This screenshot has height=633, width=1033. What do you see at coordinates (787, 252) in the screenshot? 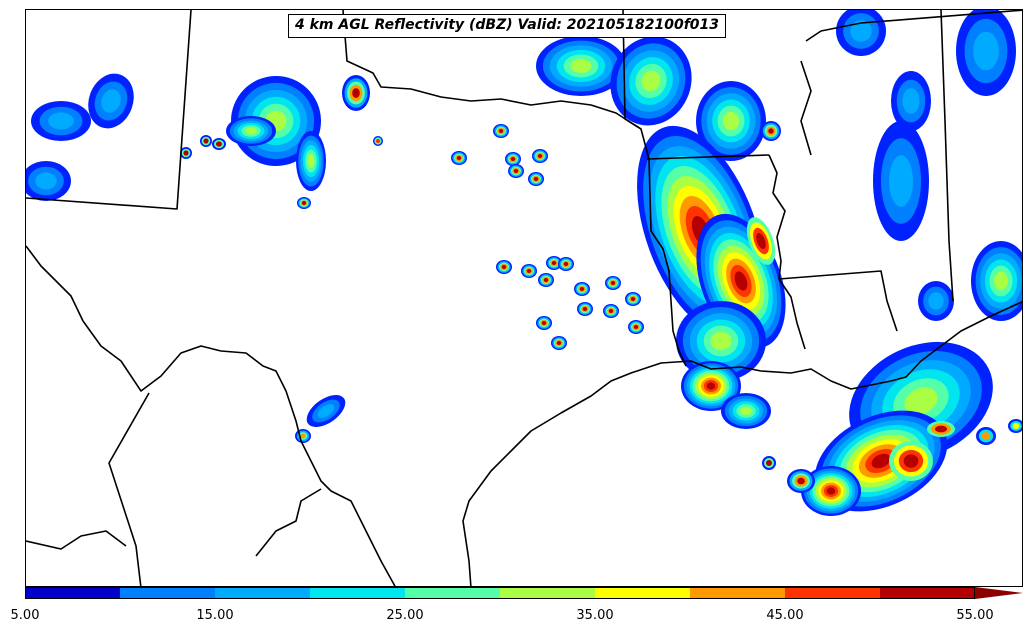
I see `mississippi-river` at bounding box center [787, 252].